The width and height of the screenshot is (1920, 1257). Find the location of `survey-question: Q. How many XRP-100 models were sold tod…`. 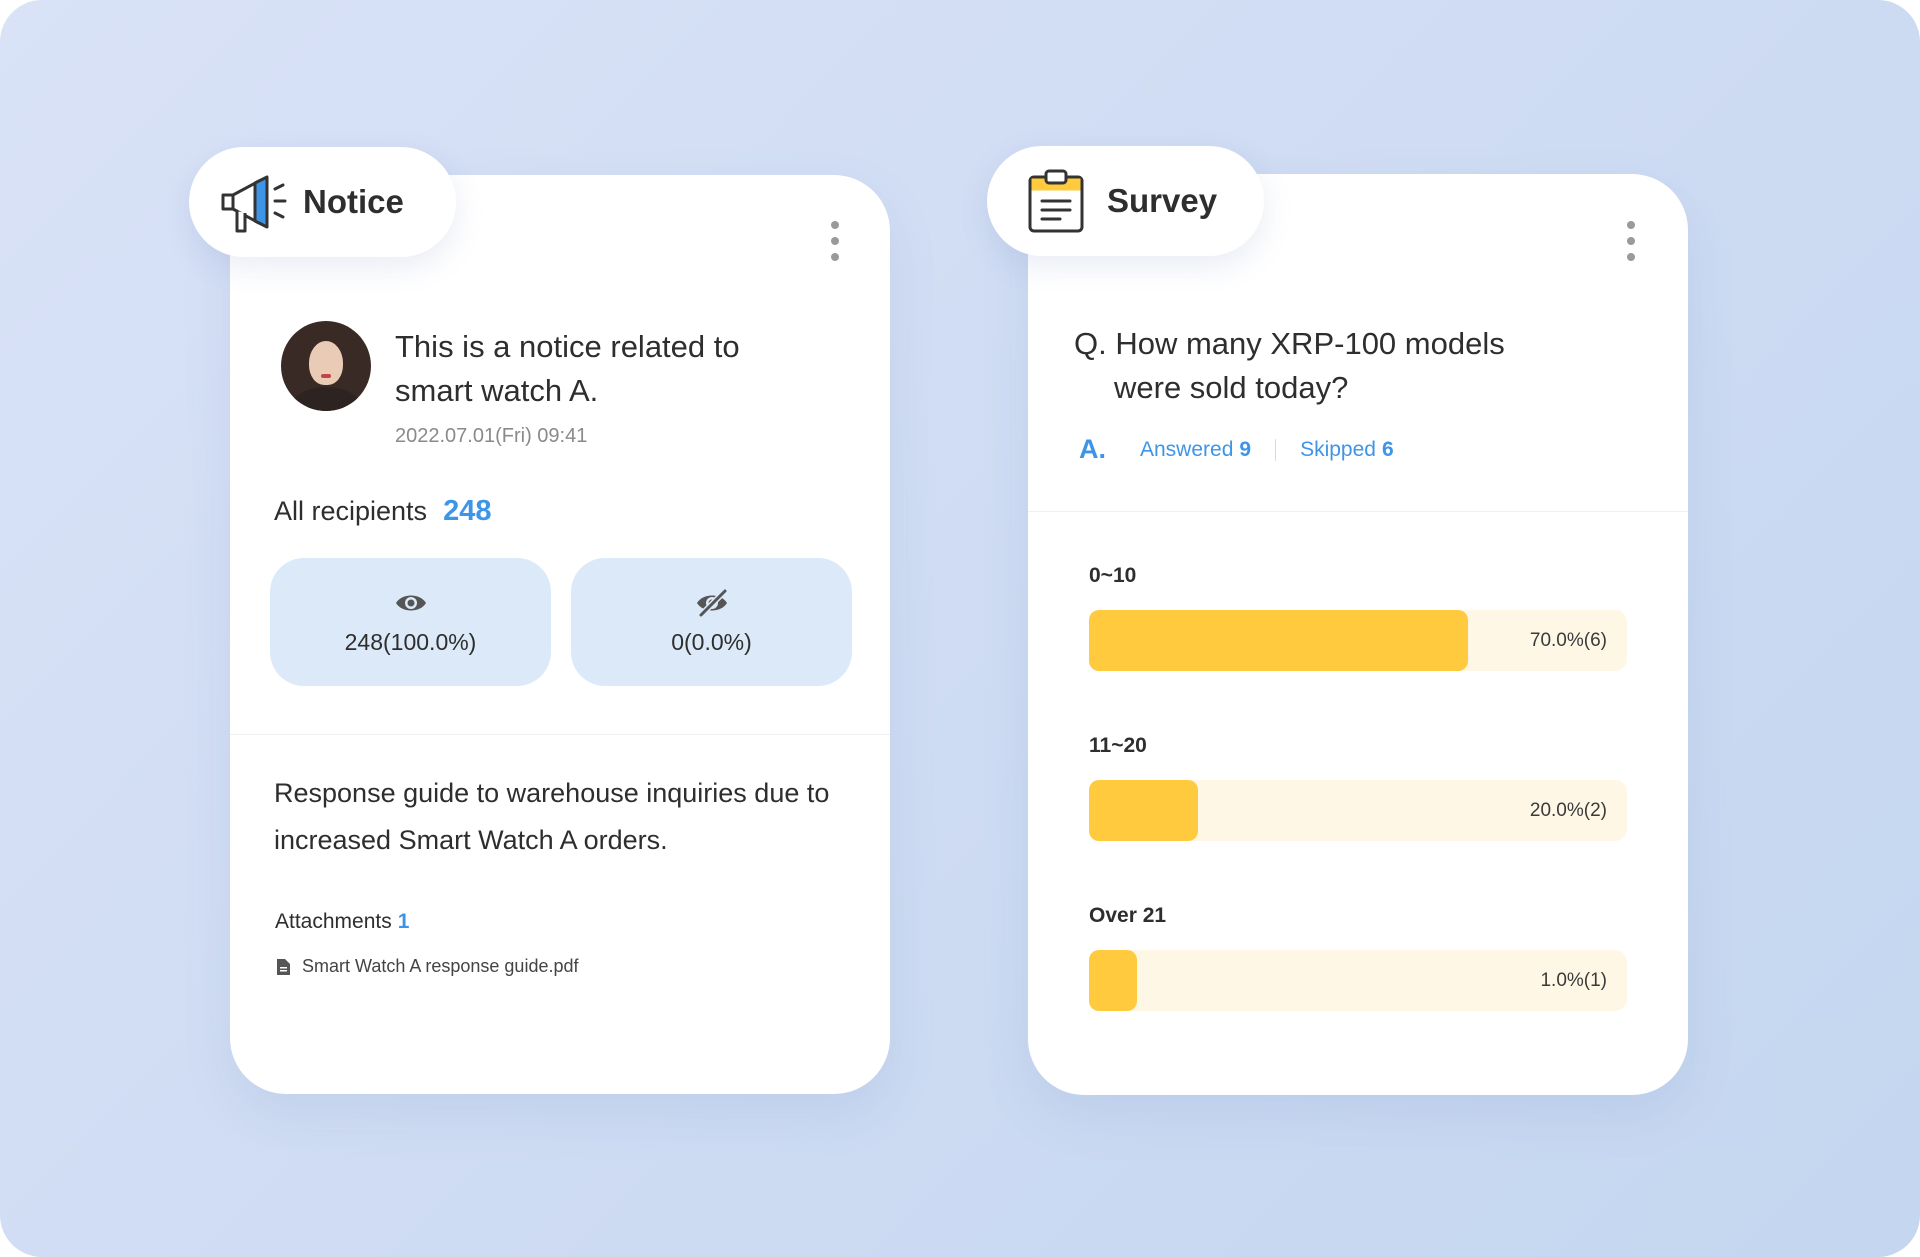

survey-question: Q. How many XRP-100 models were sold tod… is located at coordinates (1314, 366).